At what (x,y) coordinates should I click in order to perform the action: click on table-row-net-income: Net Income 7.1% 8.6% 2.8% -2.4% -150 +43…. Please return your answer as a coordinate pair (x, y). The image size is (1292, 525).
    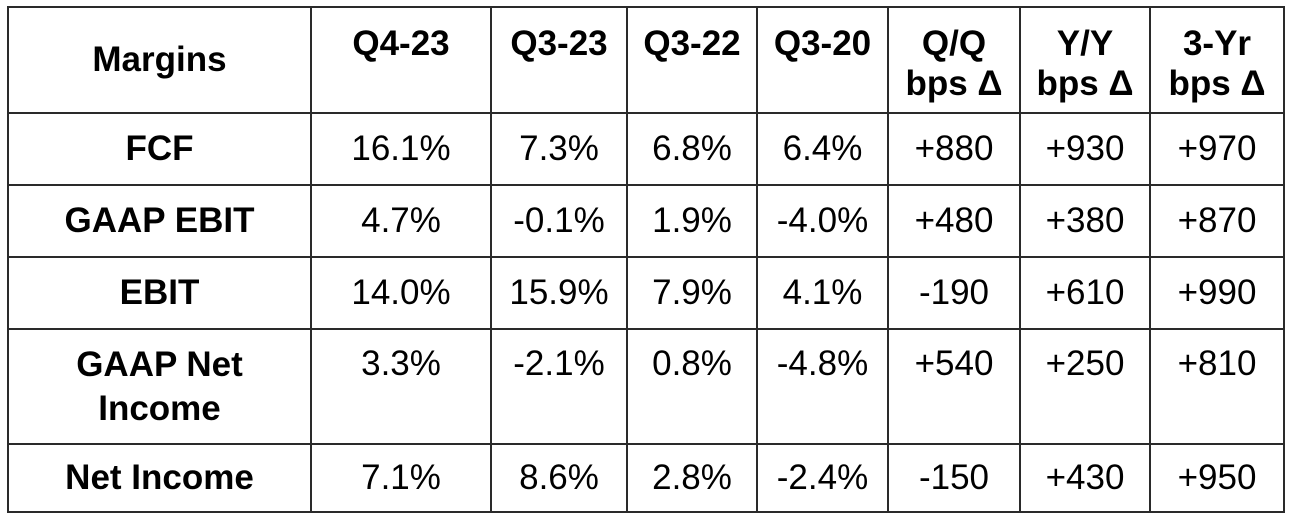
    Looking at the image, I should click on (646, 478).